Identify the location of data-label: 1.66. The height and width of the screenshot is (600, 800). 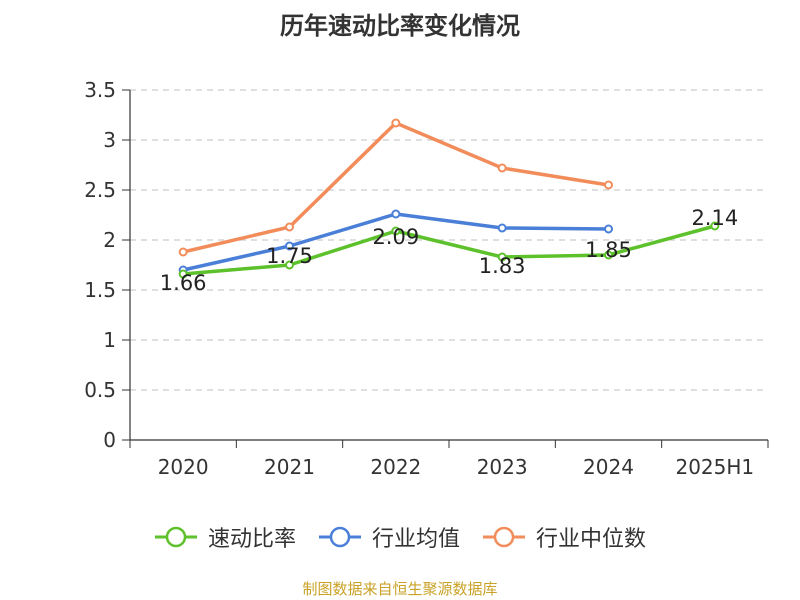
(183, 283).